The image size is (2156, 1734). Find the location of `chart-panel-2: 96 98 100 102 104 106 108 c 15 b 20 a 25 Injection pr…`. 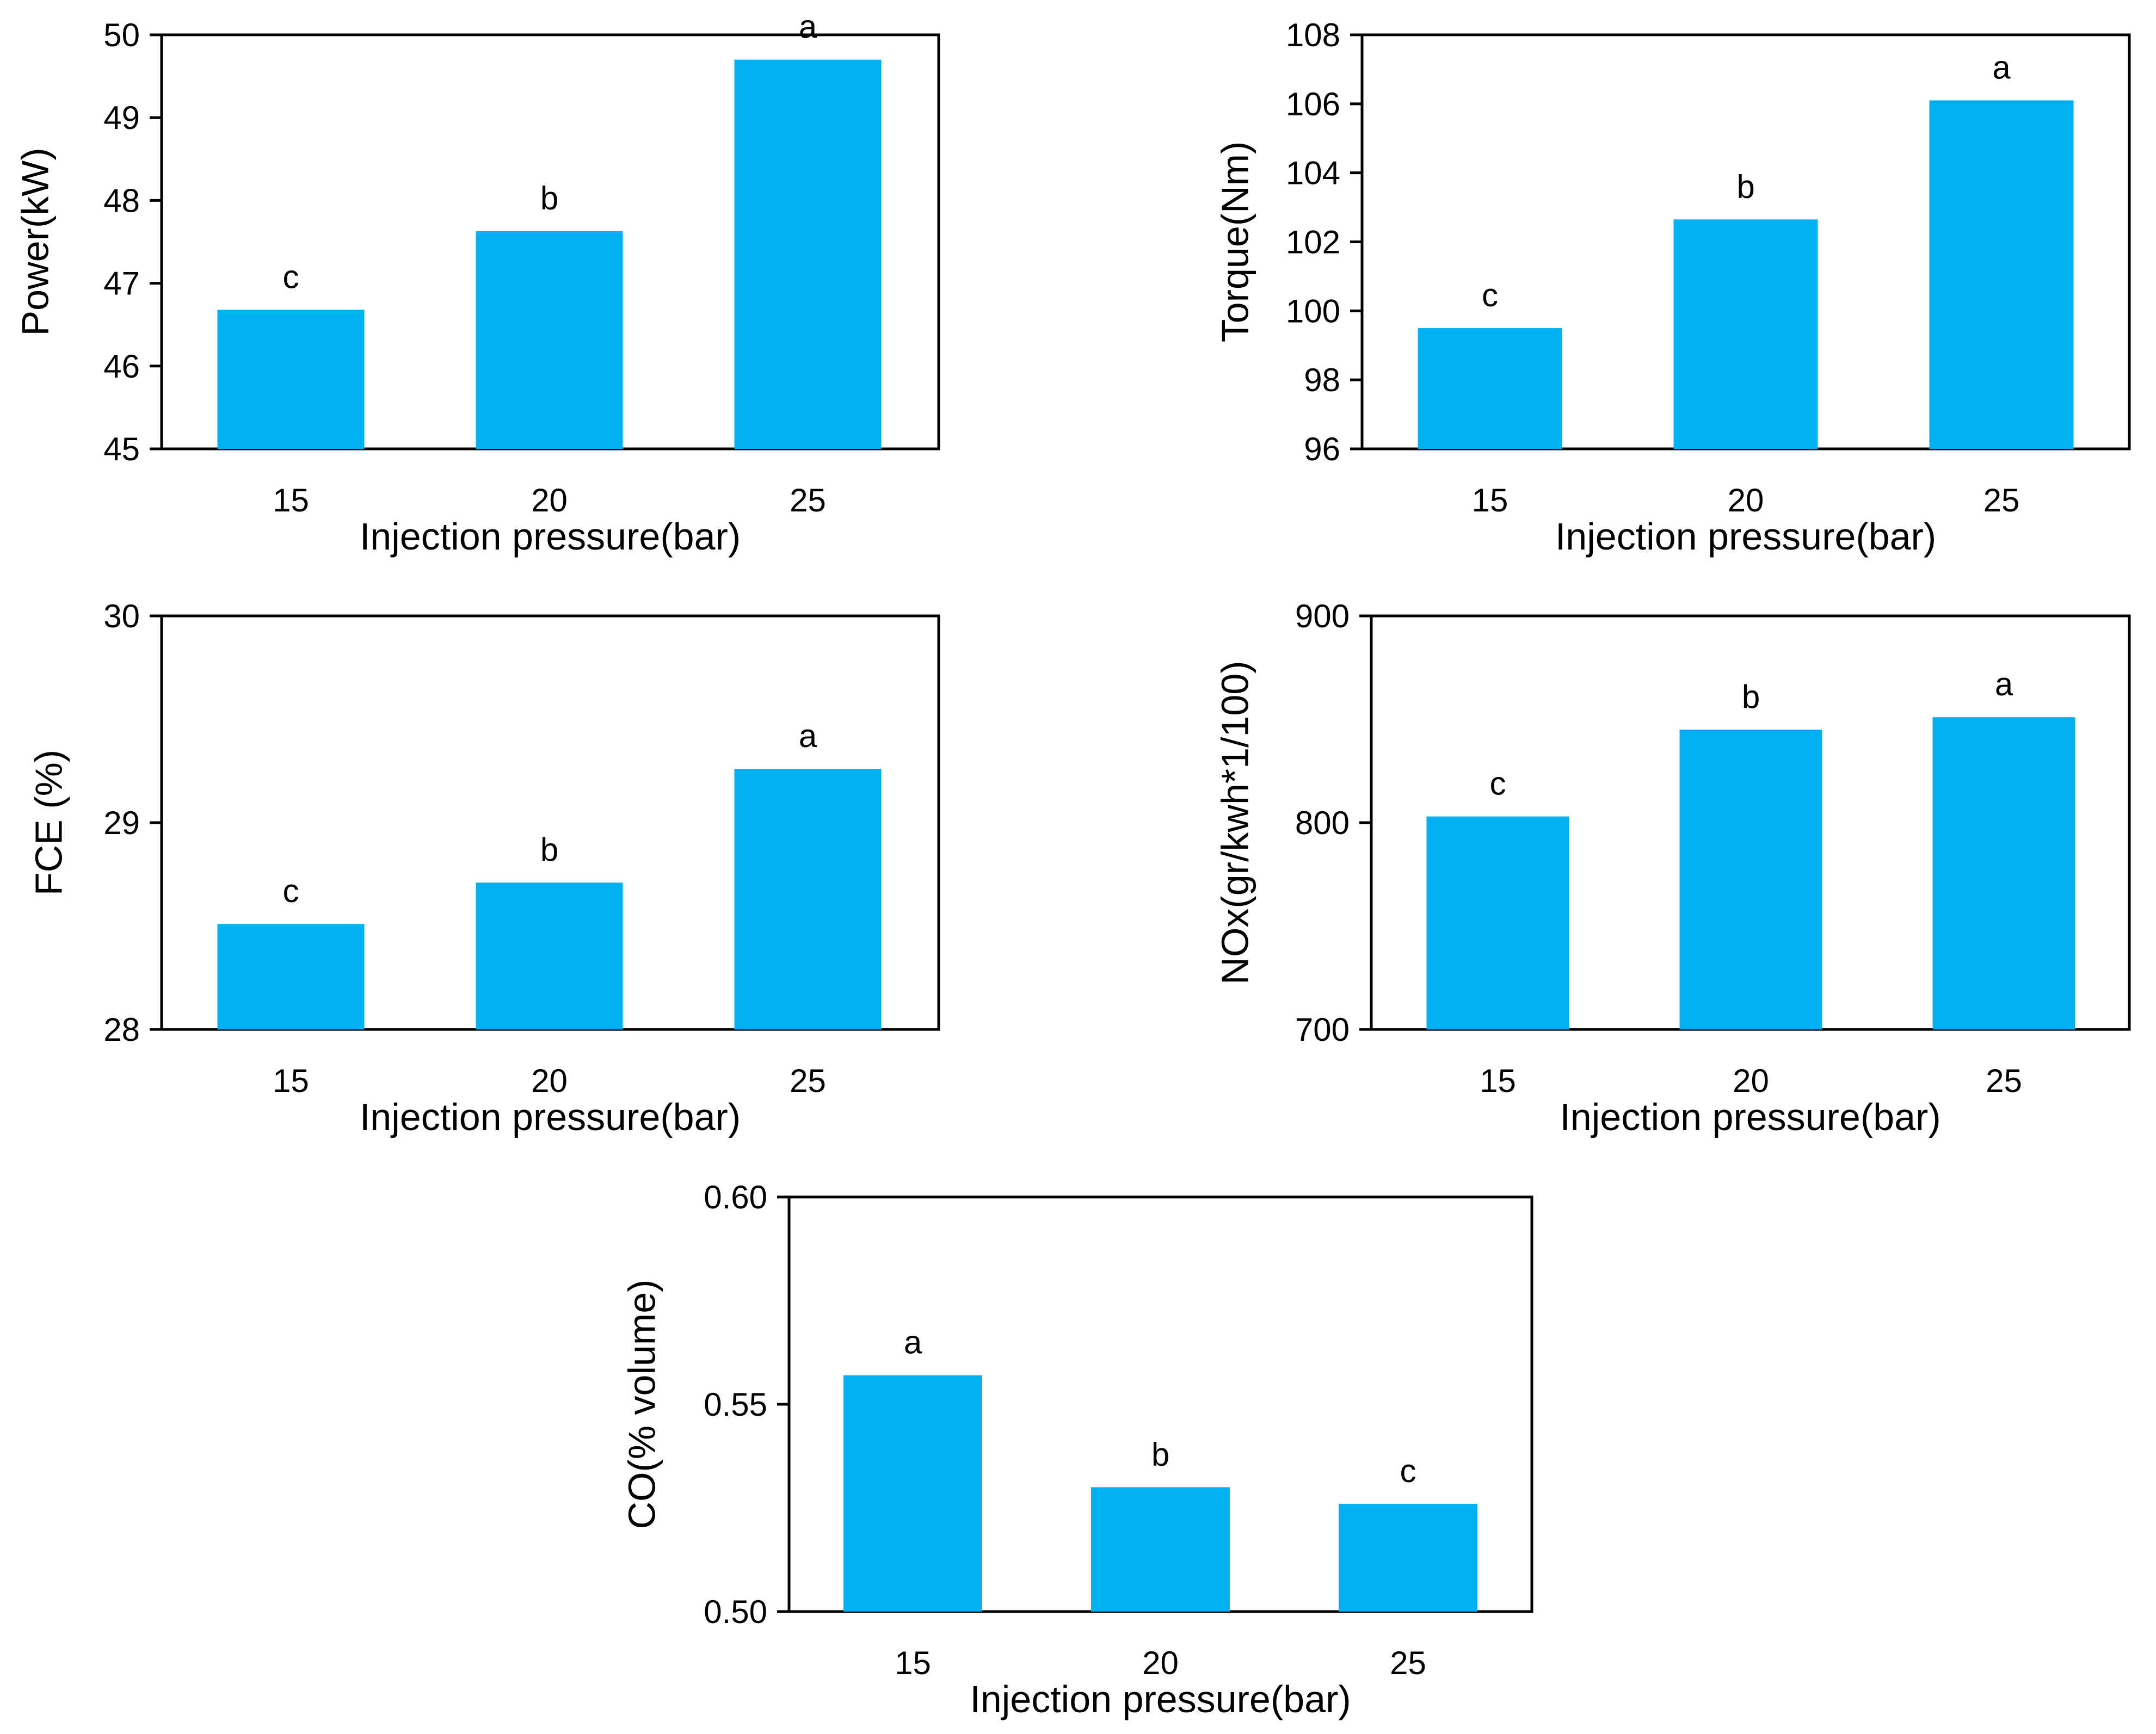

chart-panel-2: 96 98 100 102 104 106 108 c 15 b 20 a 25 Injection pr… is located at coordinates (1672, 287).